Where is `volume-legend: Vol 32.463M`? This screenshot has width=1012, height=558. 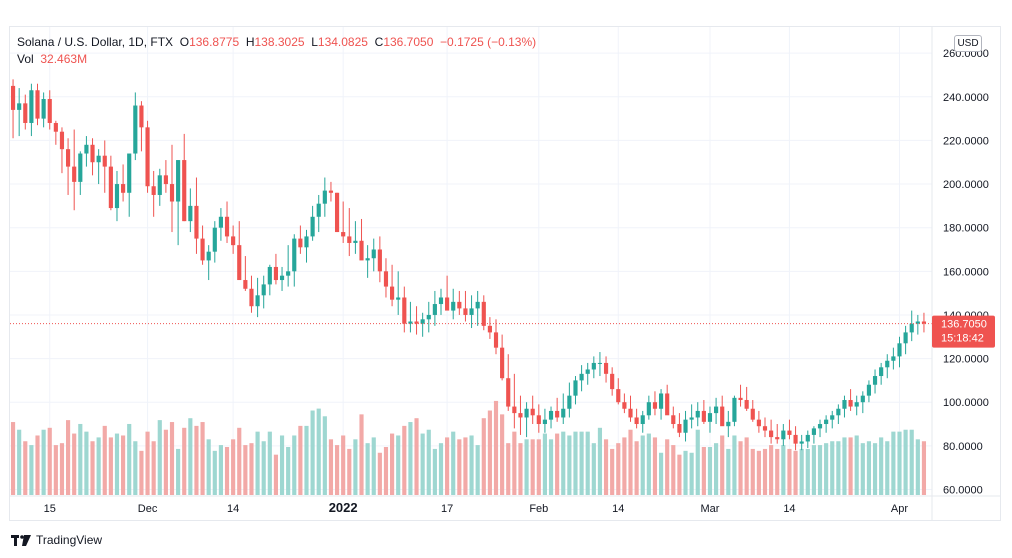 volume-legend: Vol 32.463M is located at coordinates (52, 59).